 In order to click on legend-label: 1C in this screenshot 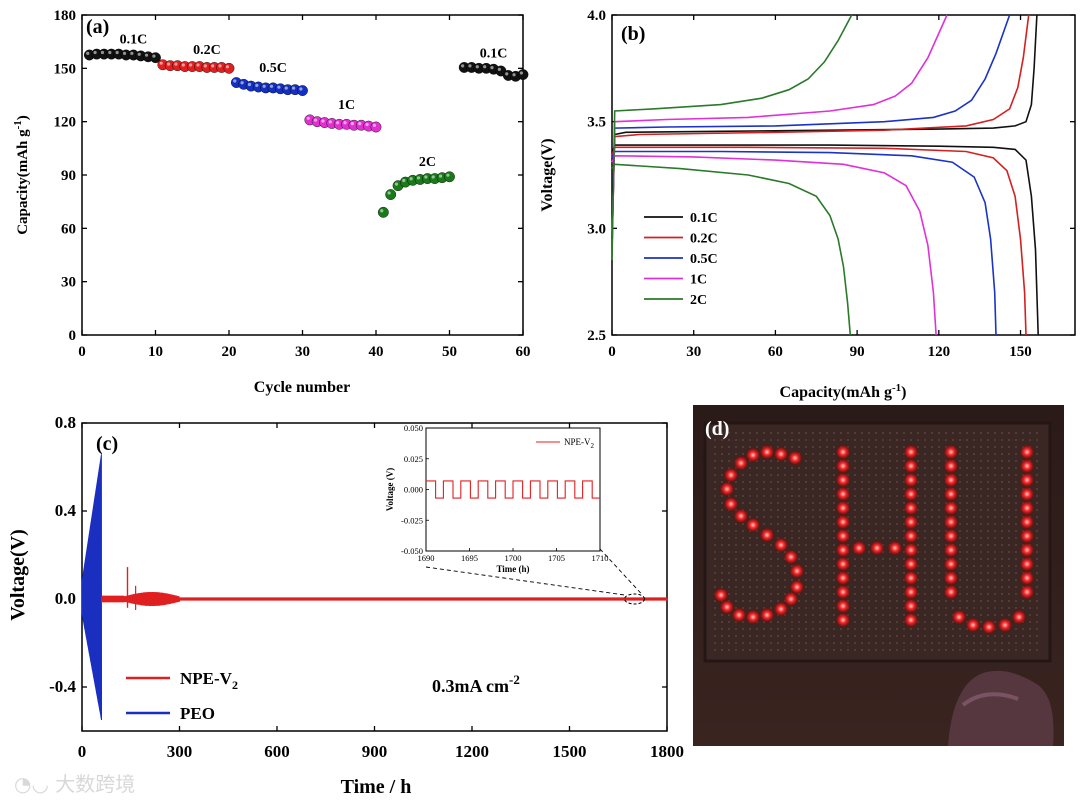, I will do `click(698, 280)`.